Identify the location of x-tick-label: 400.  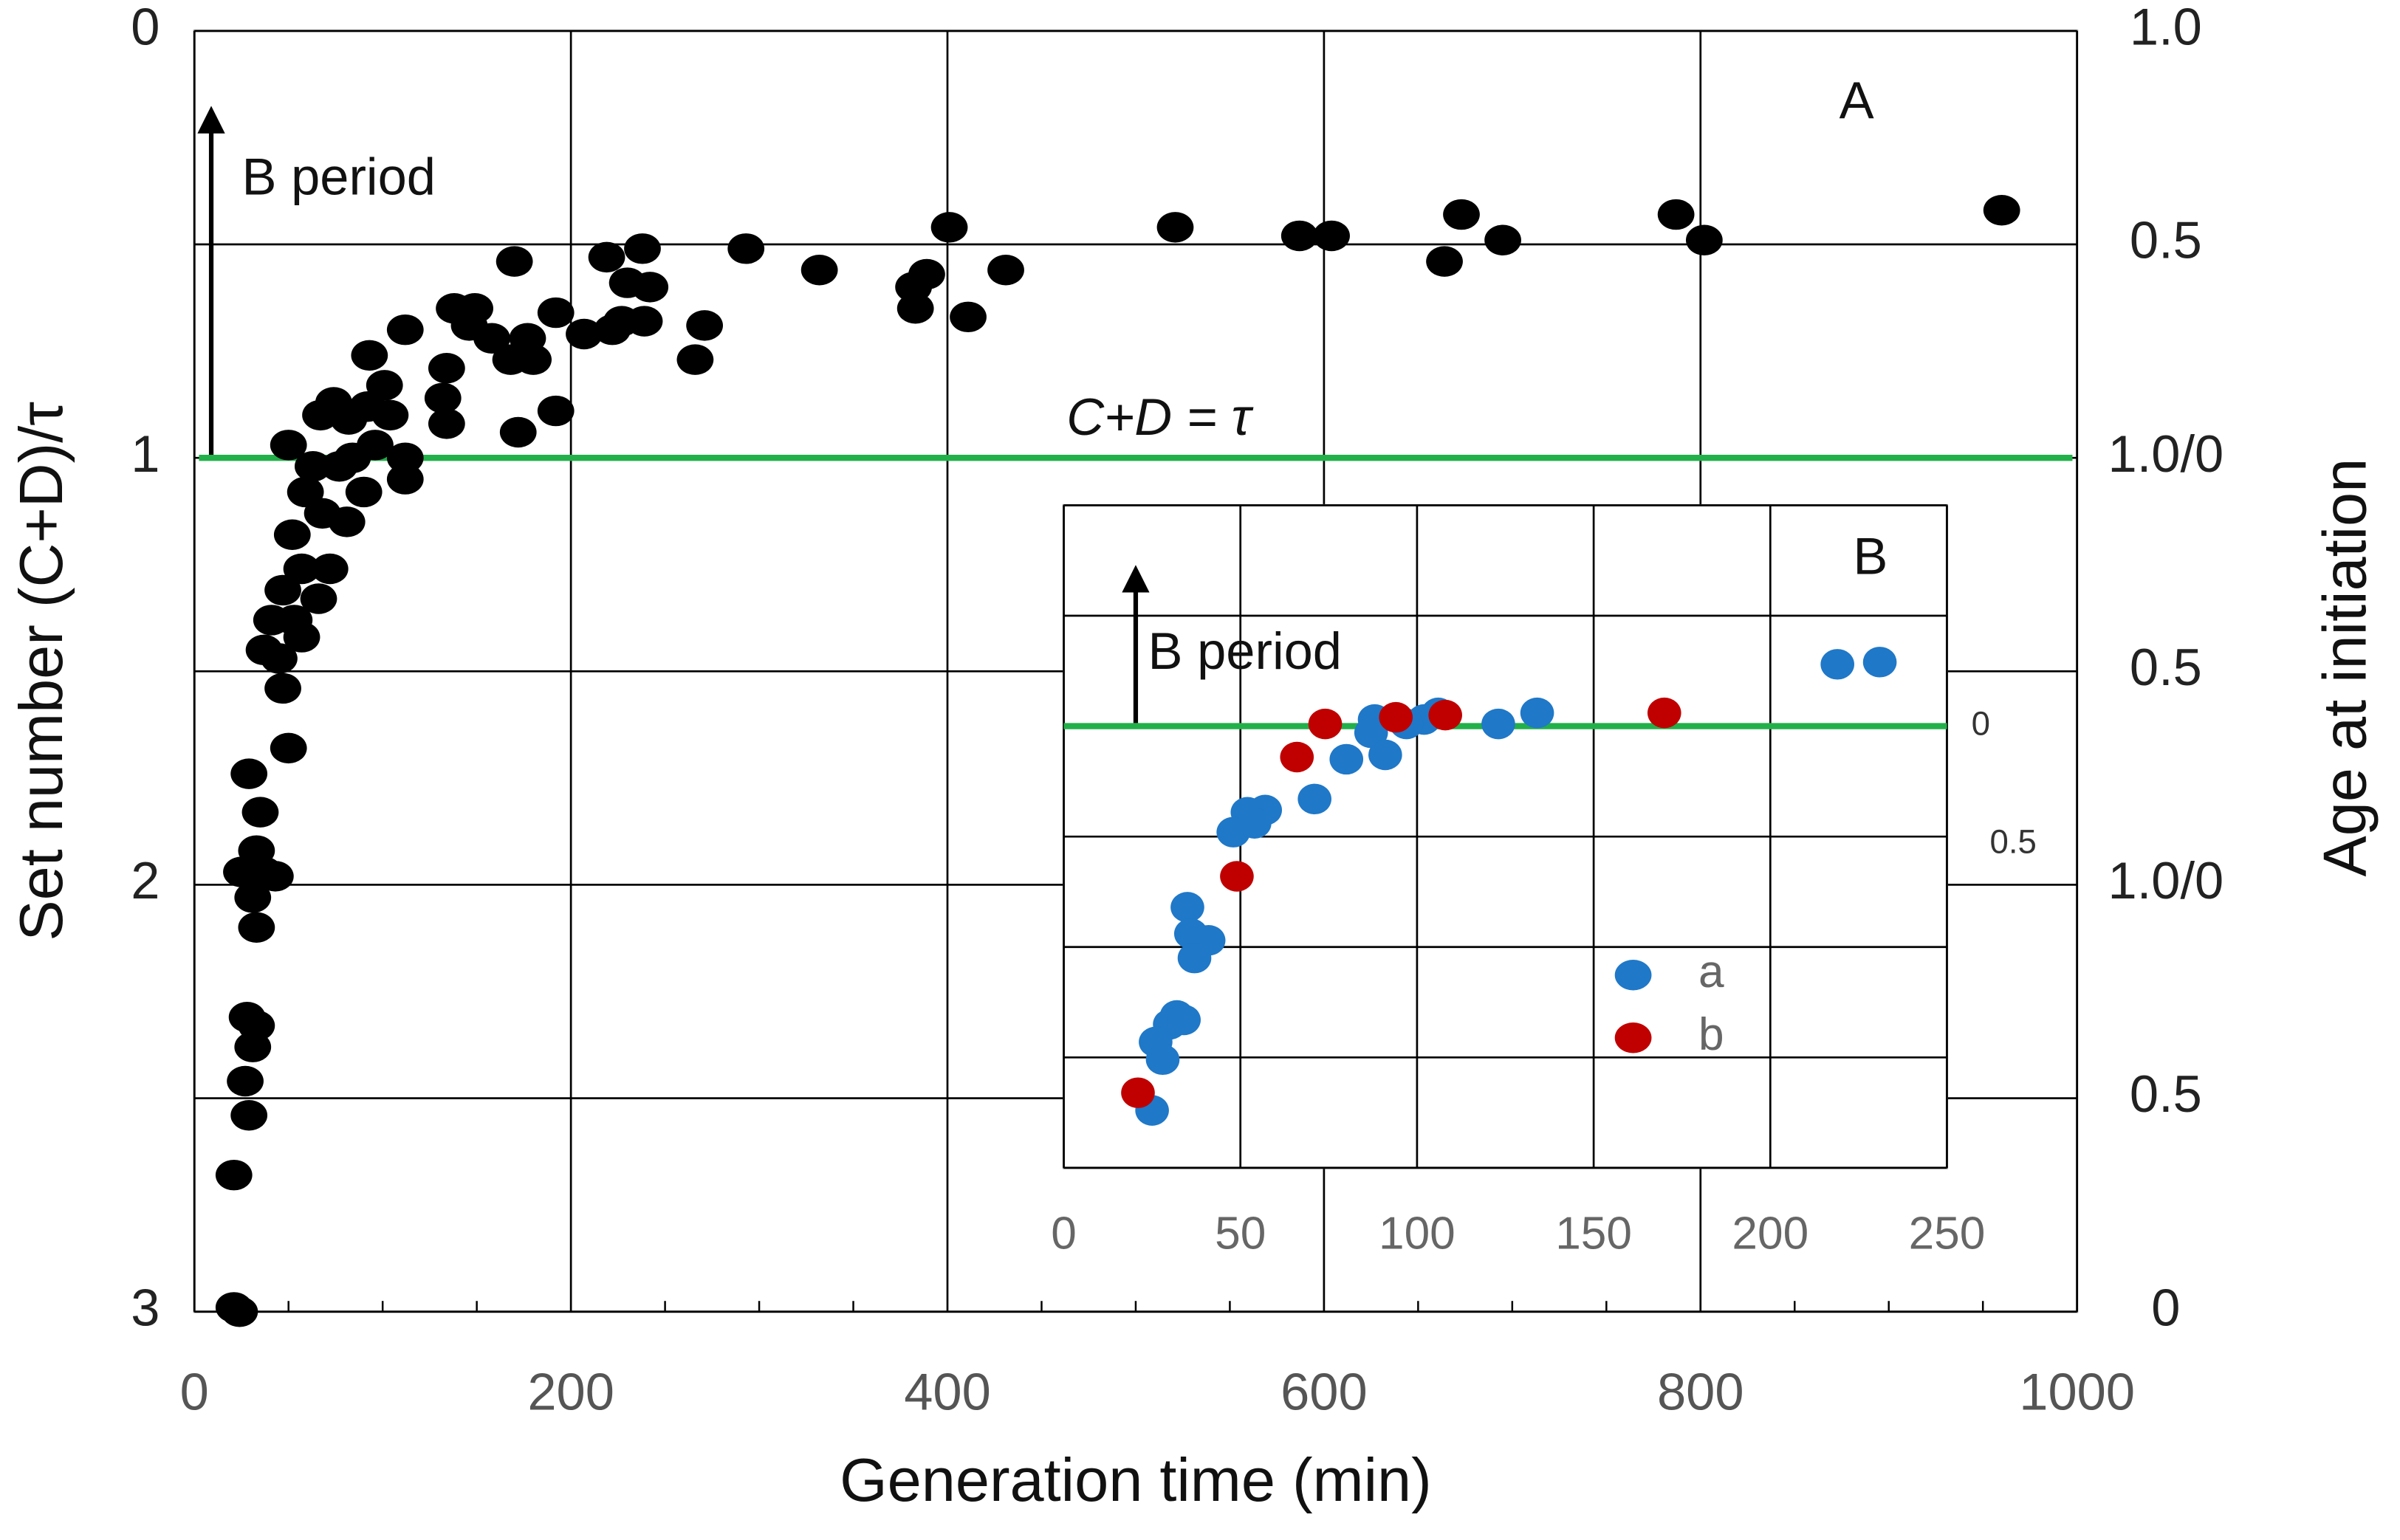
(948, 1391).